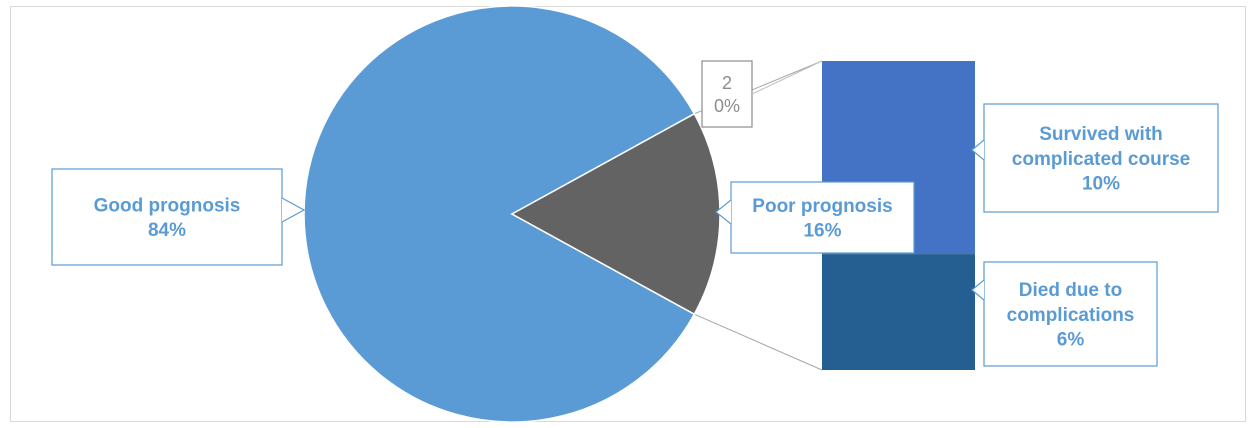  I want to click on label-died-complications-box, so click(1070, 314).